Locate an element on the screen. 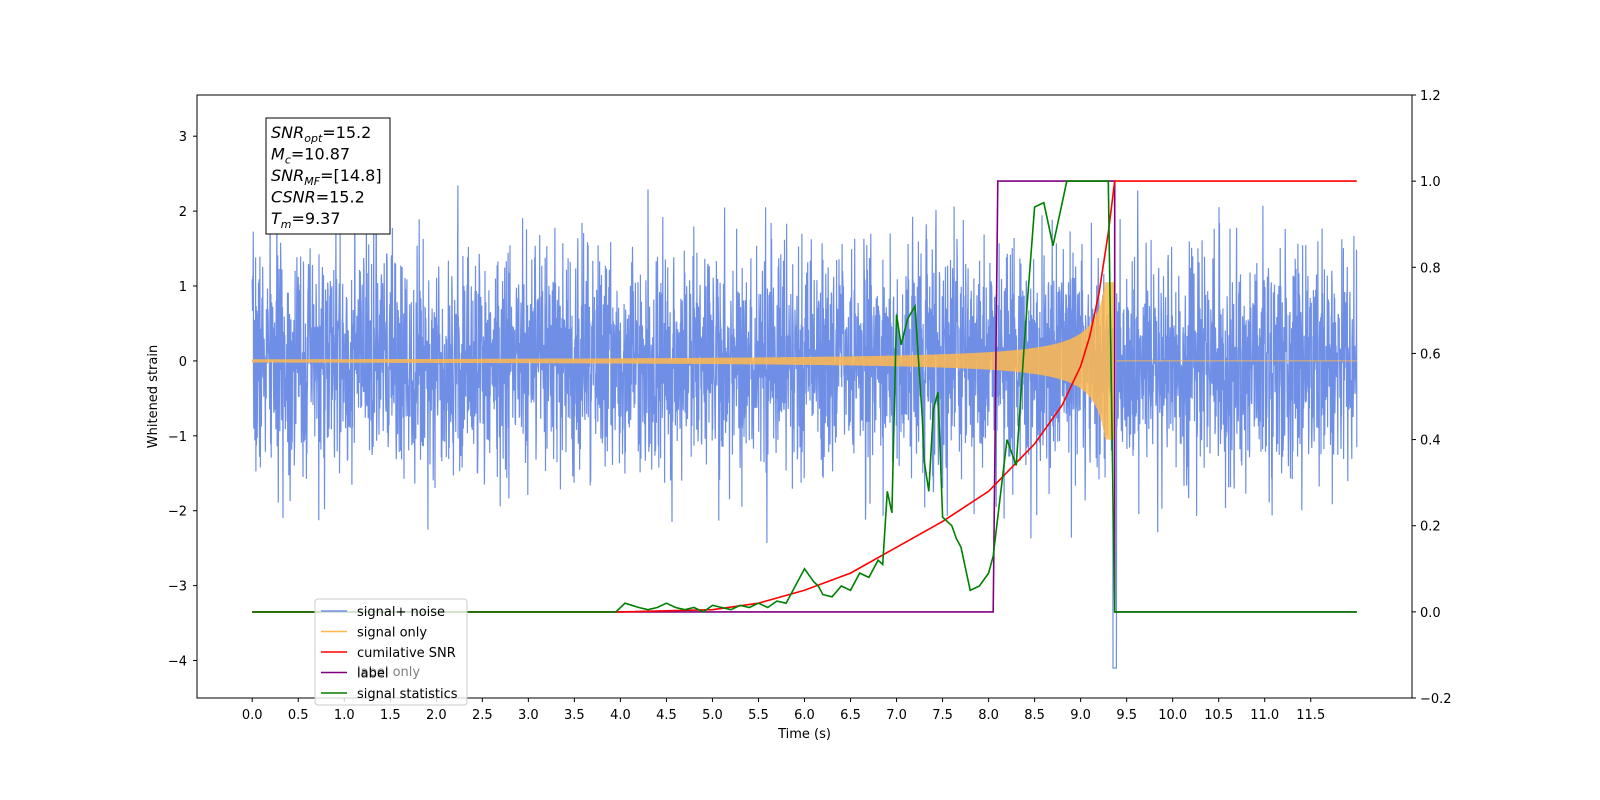  x-axis-label: Time (s) is located at coordinates (804, 734).